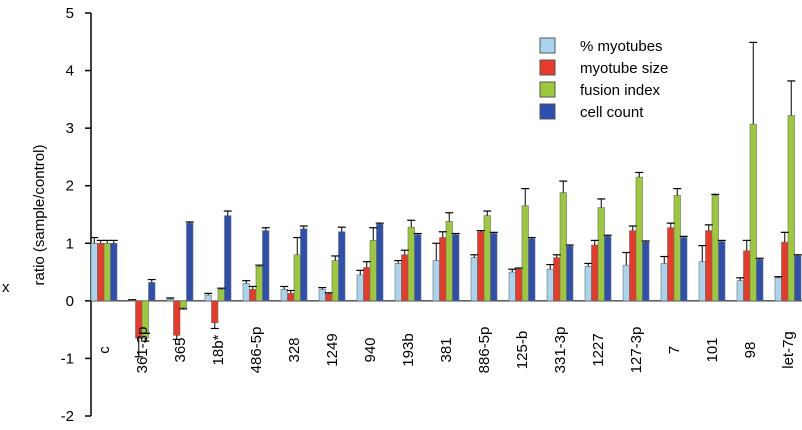  Describe the element at coordinates (612, 112) in the screenshot. I see `legend-label: cell count` at that location.